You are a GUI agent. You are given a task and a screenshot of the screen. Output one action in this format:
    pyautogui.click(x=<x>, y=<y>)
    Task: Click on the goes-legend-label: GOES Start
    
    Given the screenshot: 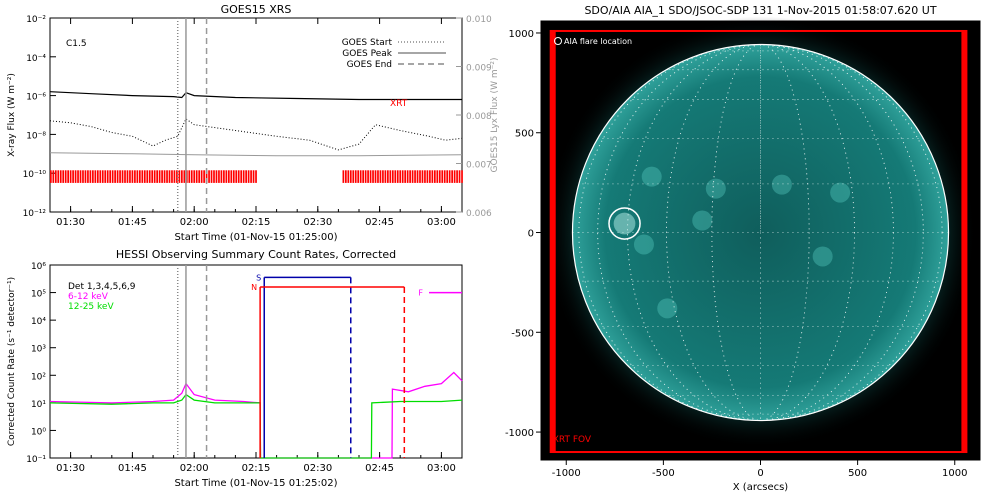 What is the action you would take?
    pyautogui.click(x=367, y=43)
    